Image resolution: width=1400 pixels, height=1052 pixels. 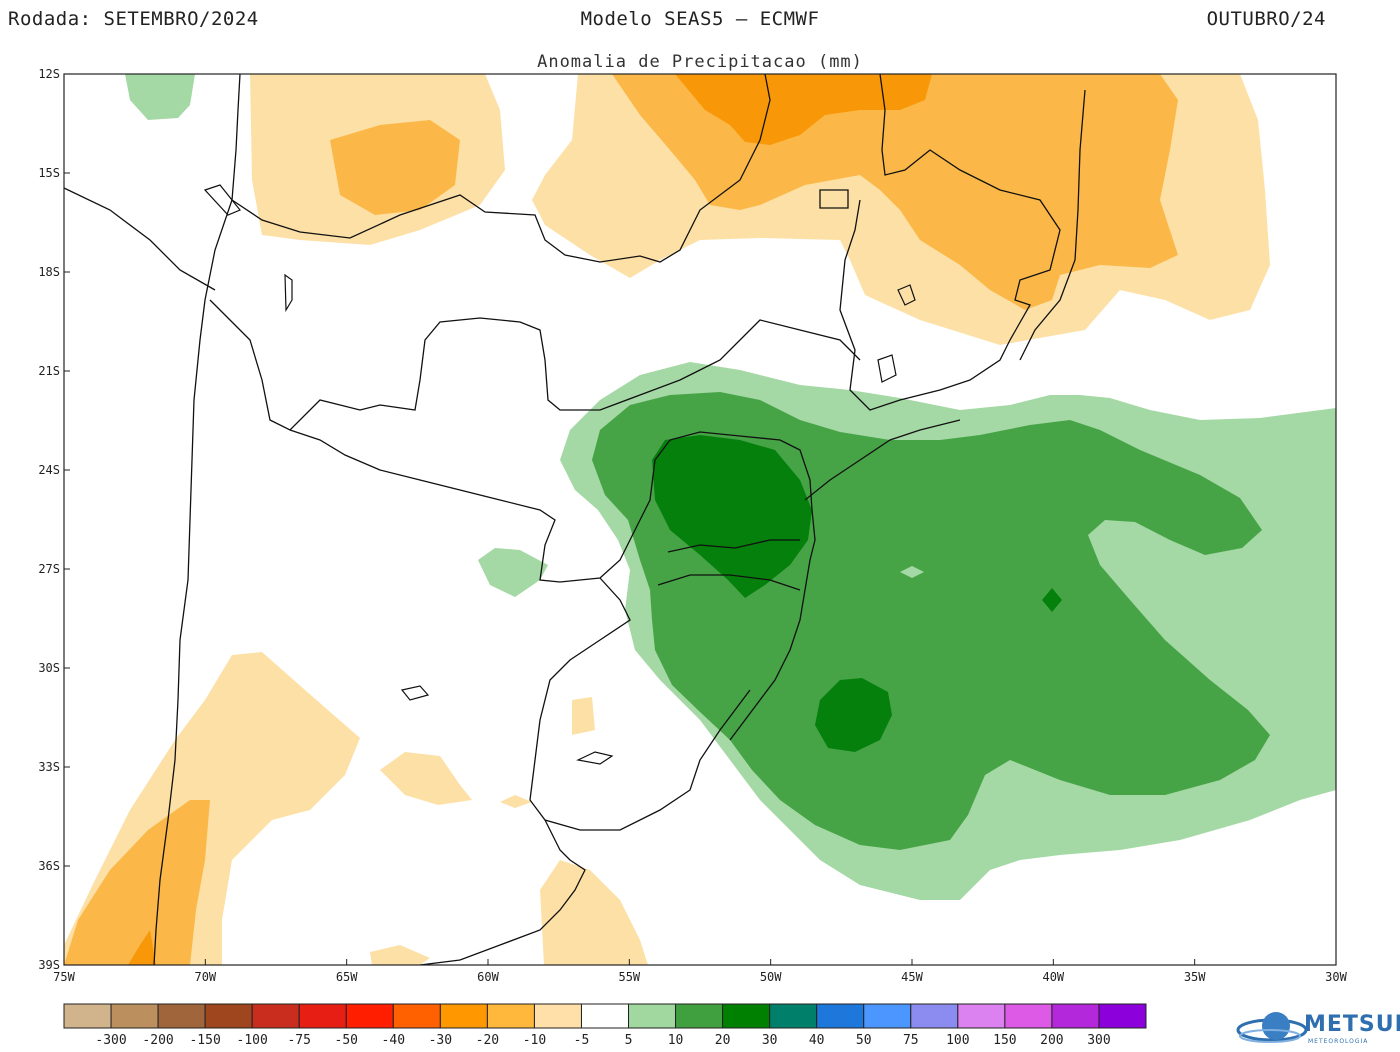 I want to click on lon-tick-label: 40W, so click(x=1053, y=977).